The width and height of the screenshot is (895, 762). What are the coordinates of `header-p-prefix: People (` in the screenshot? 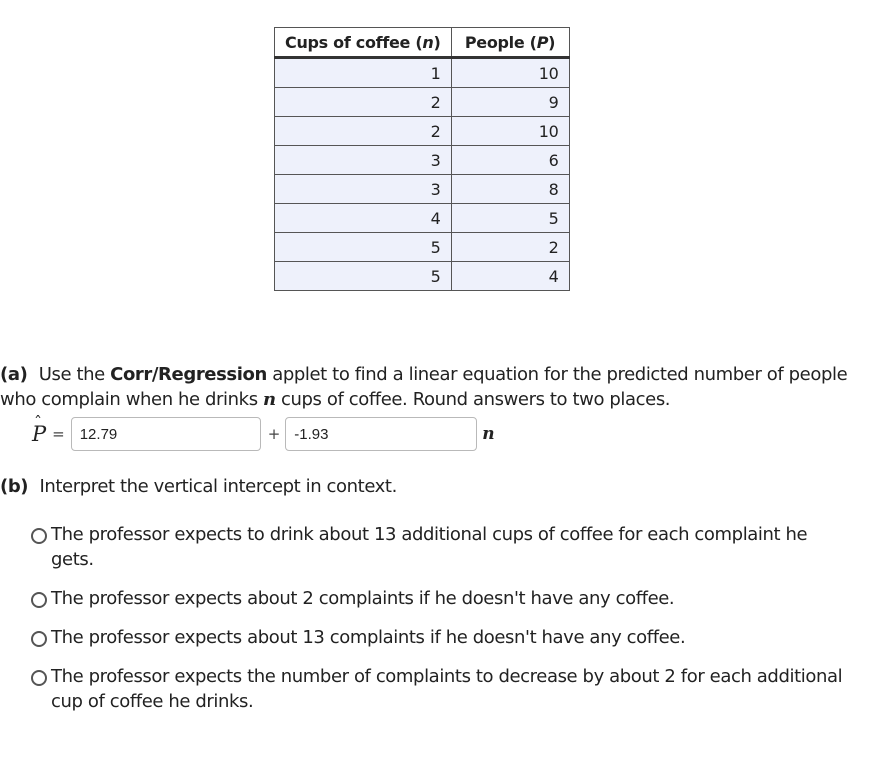 It's located at (500, 42).